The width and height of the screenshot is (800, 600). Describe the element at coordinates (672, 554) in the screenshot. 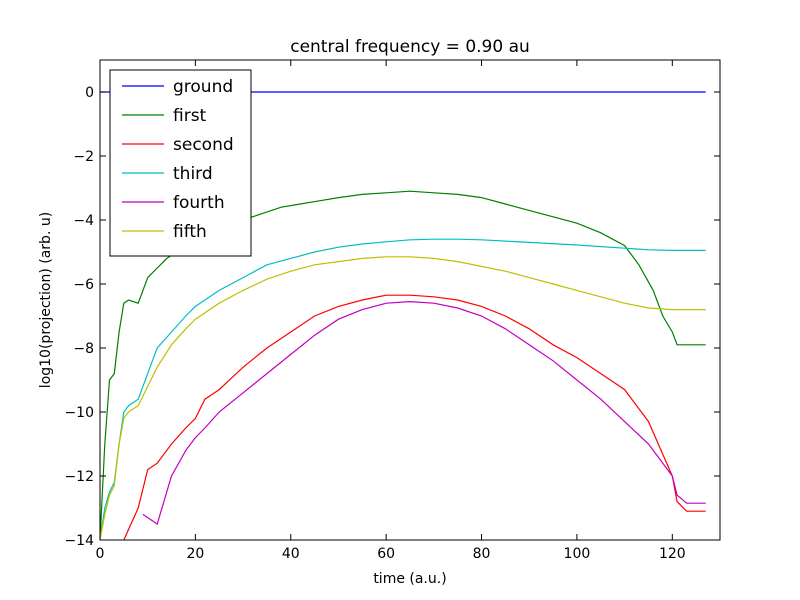

I see `x-tick-label: 120` at that location.